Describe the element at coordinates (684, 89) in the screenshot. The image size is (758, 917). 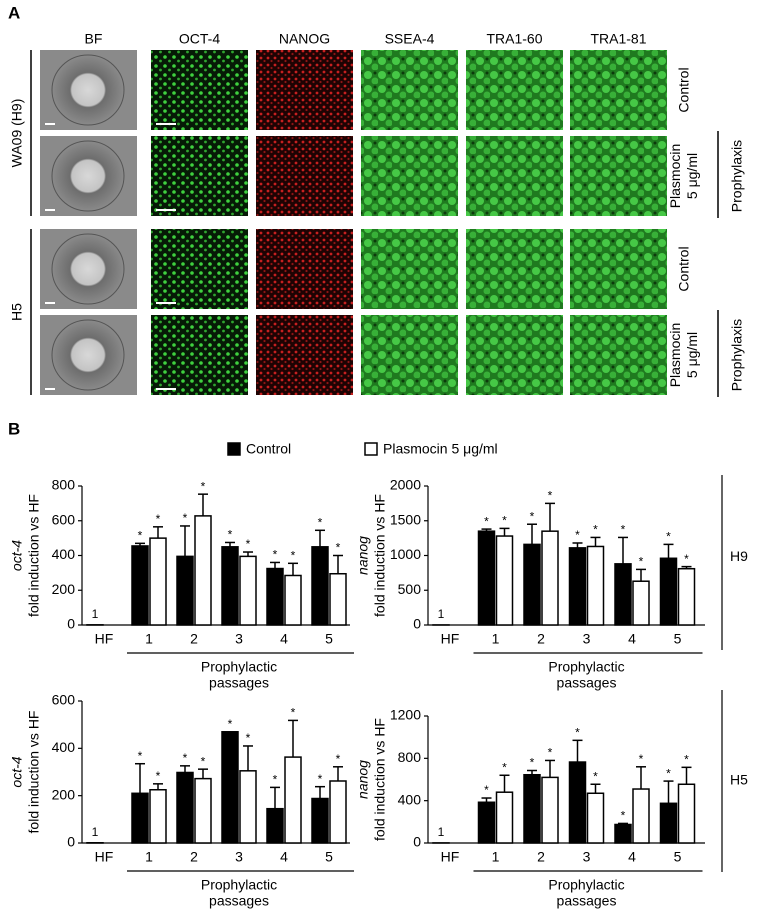
I see `row-label: Control` at that location.